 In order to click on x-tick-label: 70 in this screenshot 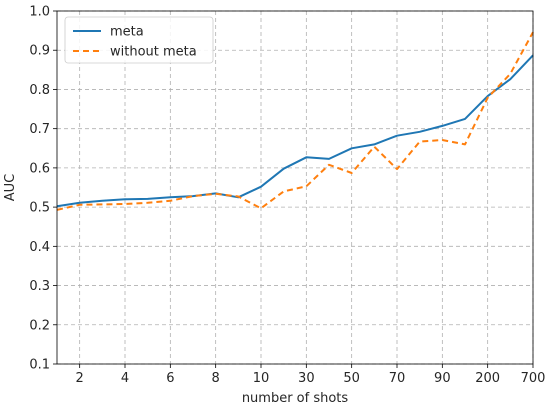, I will do `click(397, 378)`.